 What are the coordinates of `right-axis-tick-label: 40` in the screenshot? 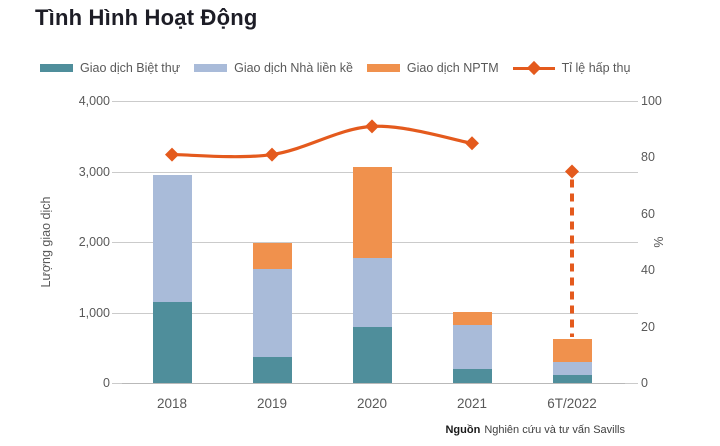 It's located at (648, 270).